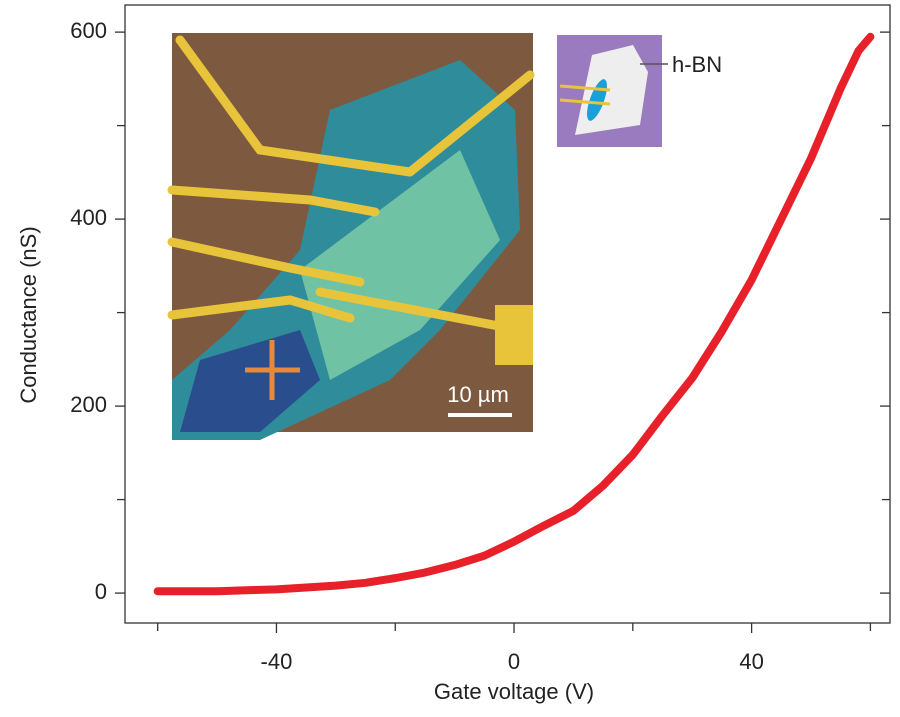  I want to click on x-tick-label: -40, so click(277, 661).